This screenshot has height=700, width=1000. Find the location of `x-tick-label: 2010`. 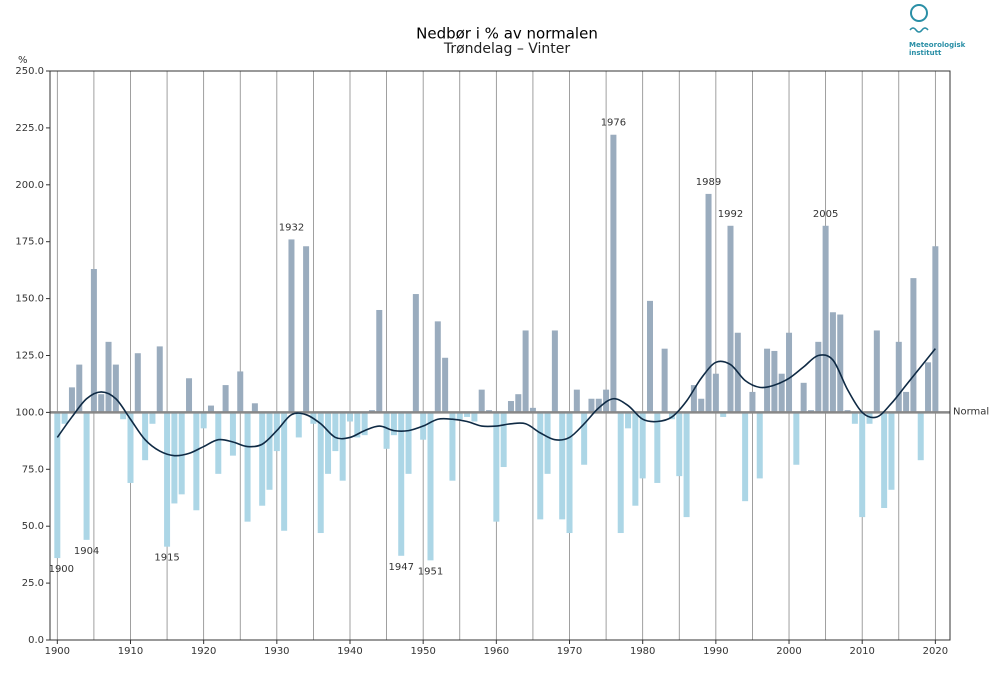

x-tick-label: 2010 is located at coordinates (861, 651).